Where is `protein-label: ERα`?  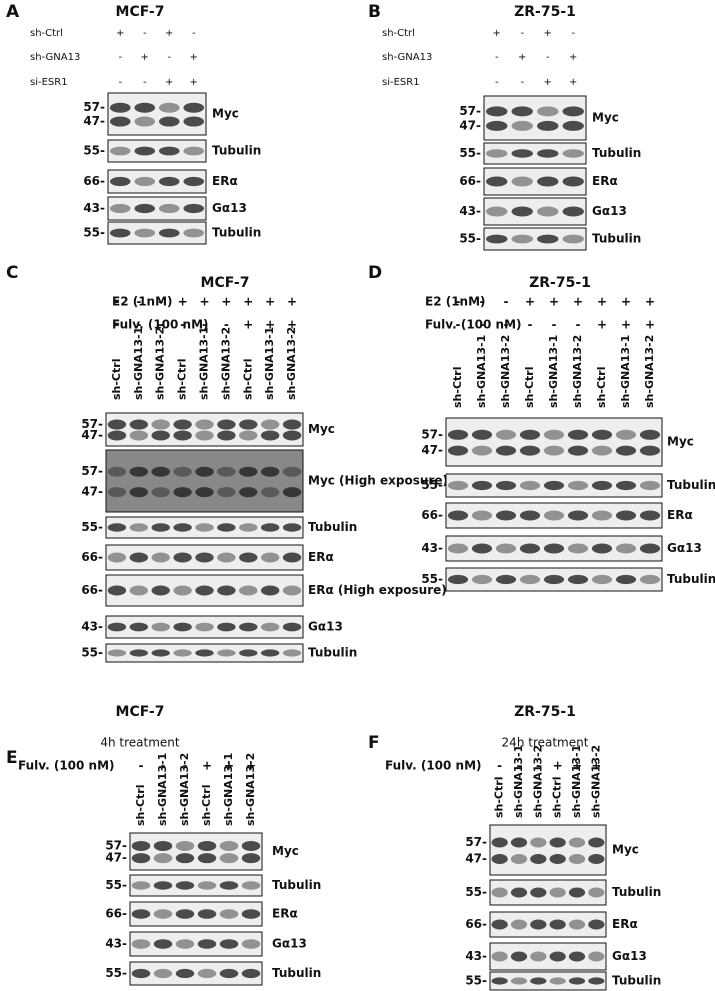
protein-label: ERα is located at coordinates (225, 181).